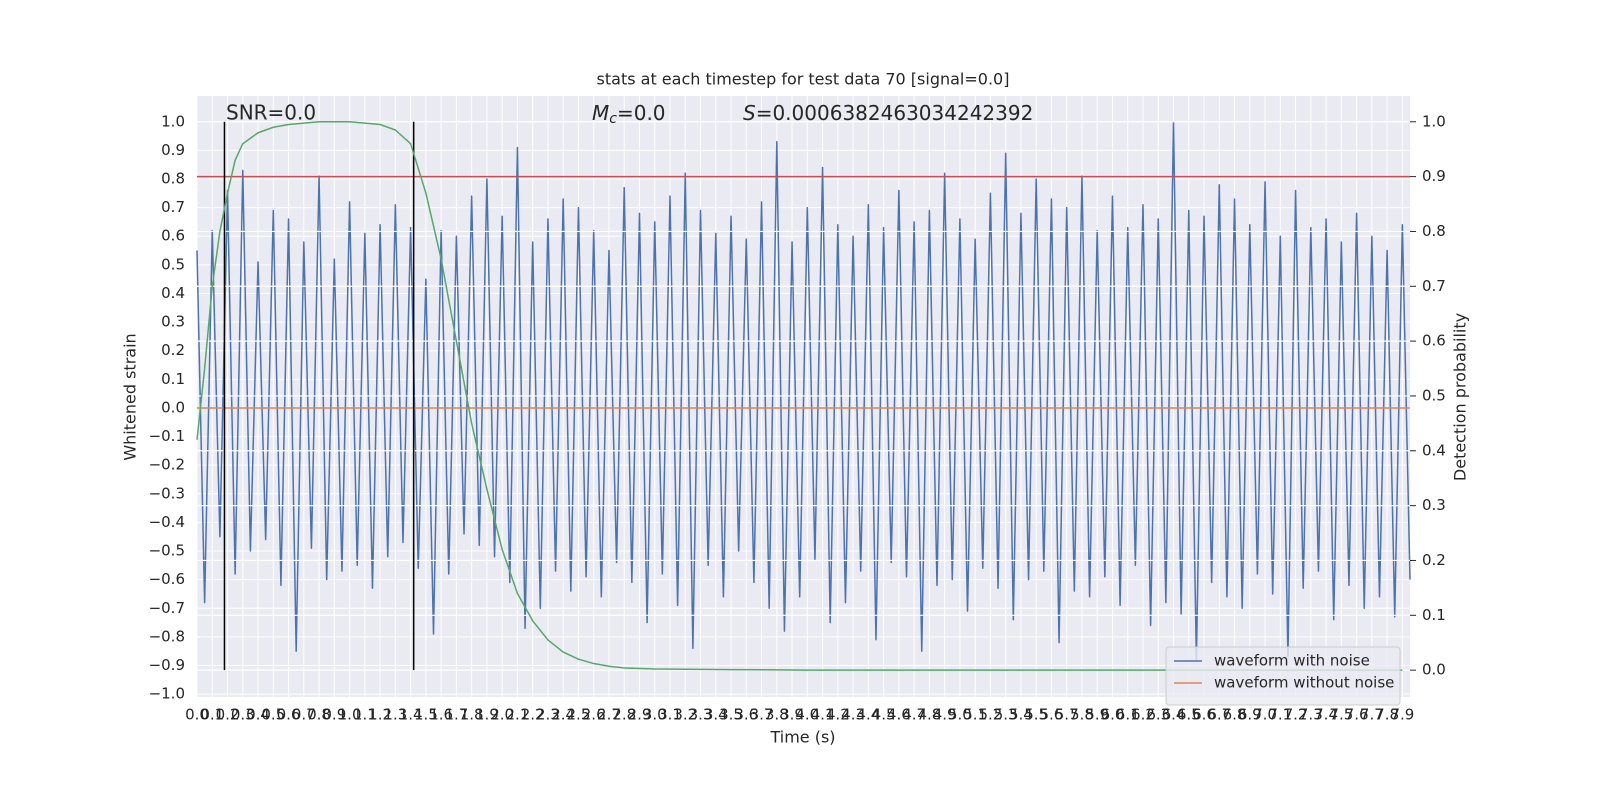 The image size is (1600, 800). What do you see at coordinates (1434, 341) in the screenshot?
I see `y2-tick-label: 0.6` at bounding box center [1434, 341].